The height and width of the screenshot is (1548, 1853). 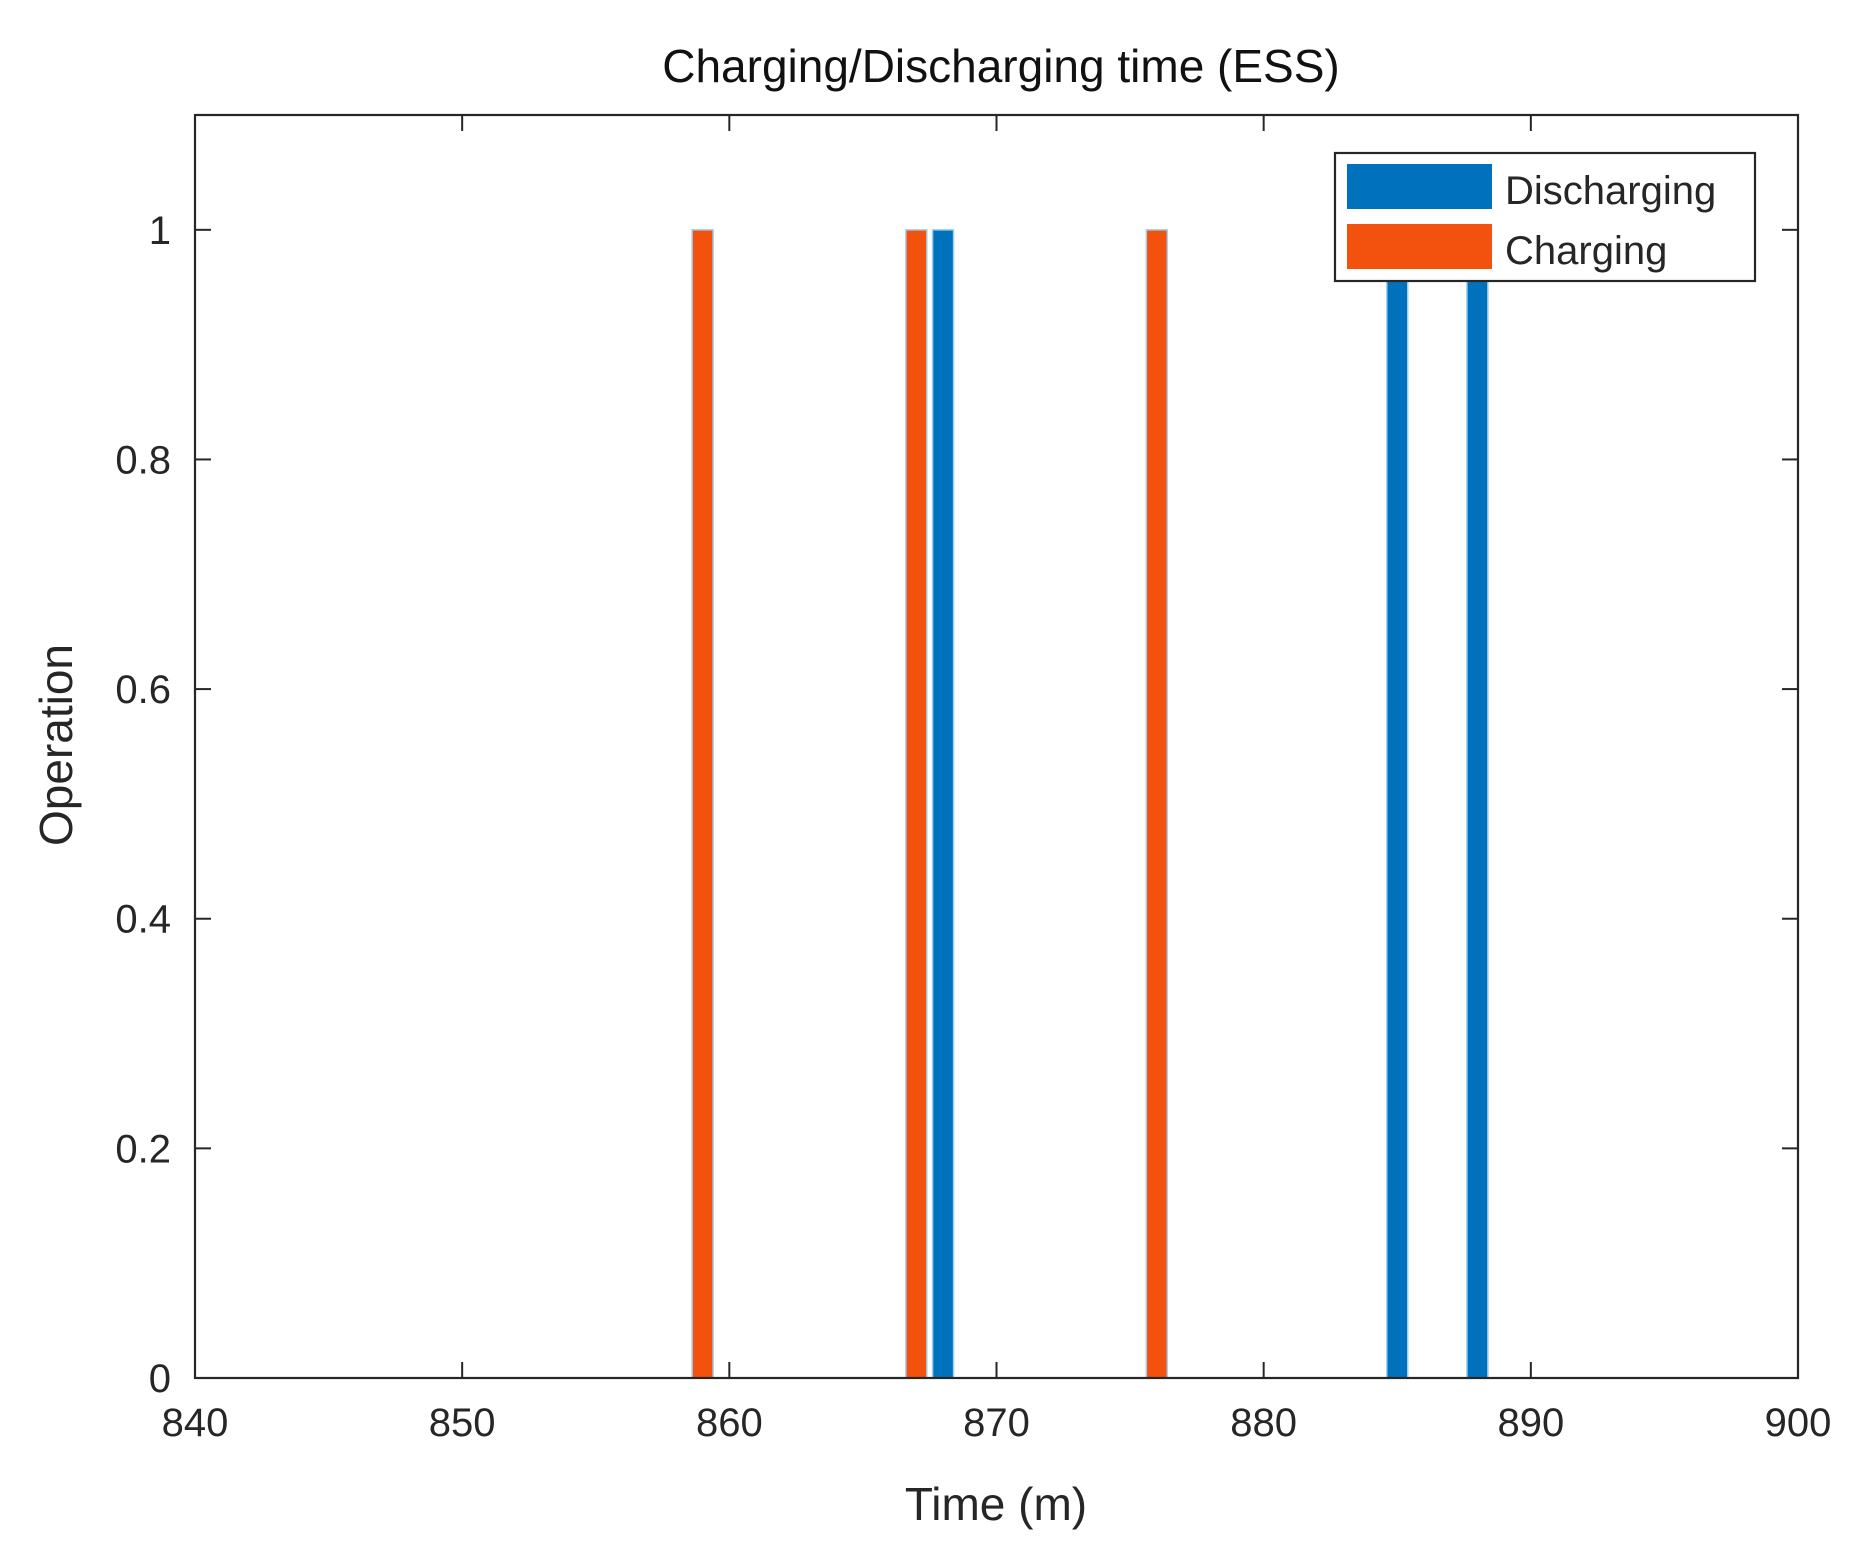 What do you see at coordinates (143, 1149) in the screenshot?
I see `y-tick-label: 0.2` at bounding box center [143, 1149].